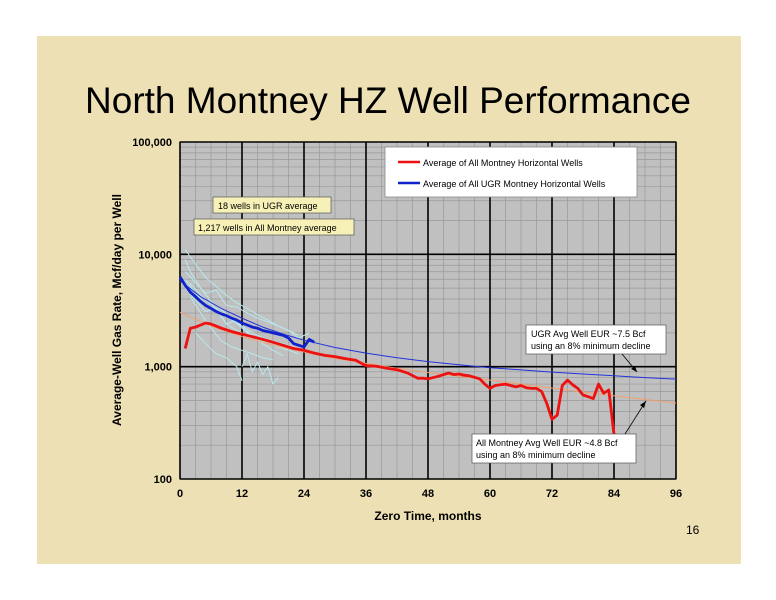 This screenshot has width=776, height=600. Describe the element at coordinates (591, 346) in the screenshot. I see `annotation-ugr-eur-line2: using an 8% minimum decline` at that location.